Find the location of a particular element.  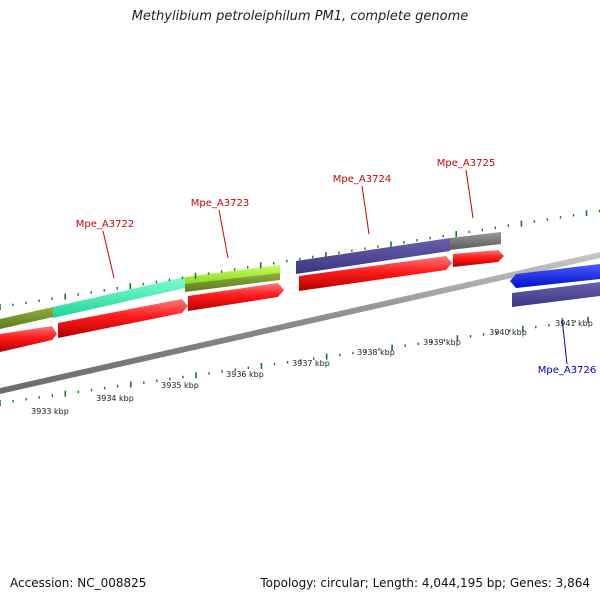

cds-arrow-reverse is located at coordinates (555, 276).